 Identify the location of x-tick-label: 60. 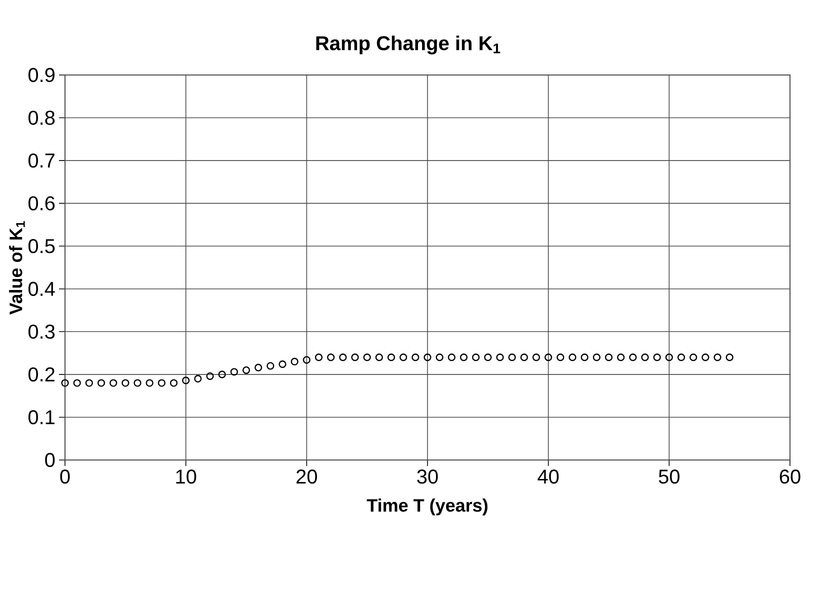
(790, 477).